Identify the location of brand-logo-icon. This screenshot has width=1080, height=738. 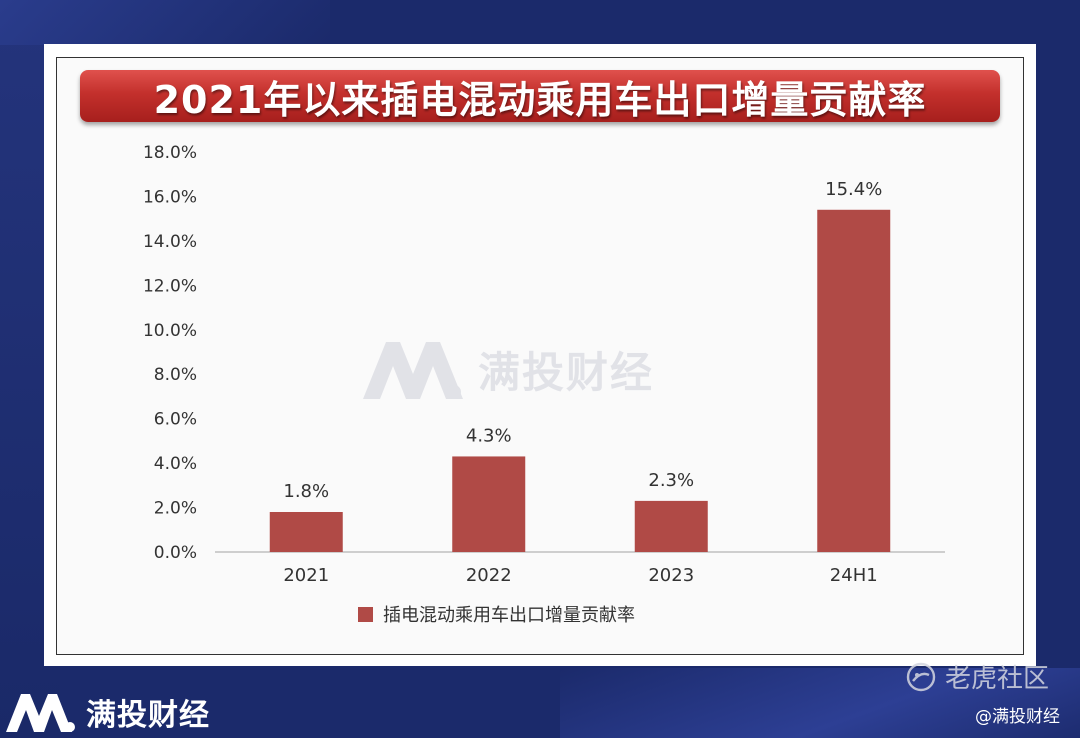
(40, 713).